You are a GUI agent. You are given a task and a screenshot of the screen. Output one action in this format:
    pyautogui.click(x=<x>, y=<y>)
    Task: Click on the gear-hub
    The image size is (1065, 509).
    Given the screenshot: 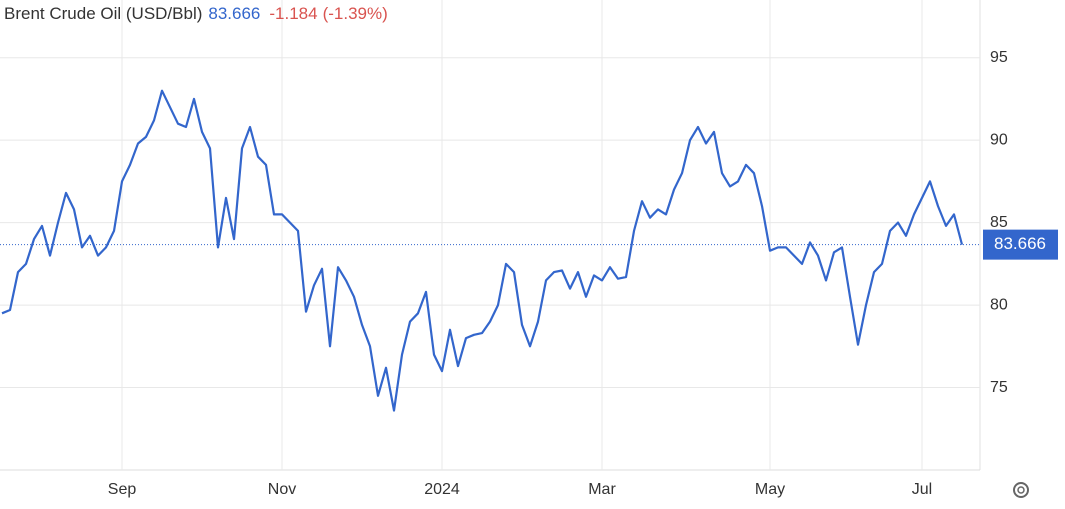 What is the action you would take?
    pyautogui.click(x=1021, y=490)
    